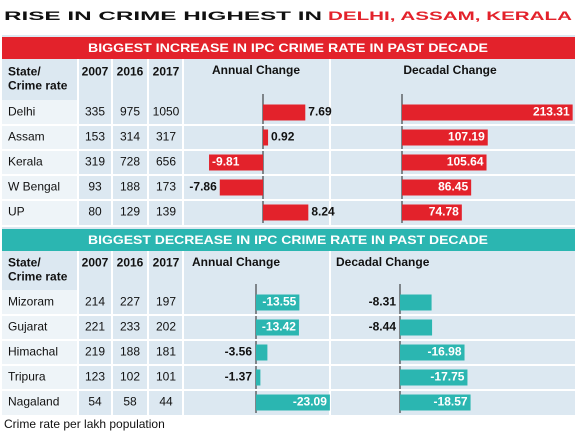 The height and width of the screenshot is (434, 577). What do you see at coordinates (323, 212) in the screenshot?
I see `annual-label: 8.24` at bounding box center [323, 212].